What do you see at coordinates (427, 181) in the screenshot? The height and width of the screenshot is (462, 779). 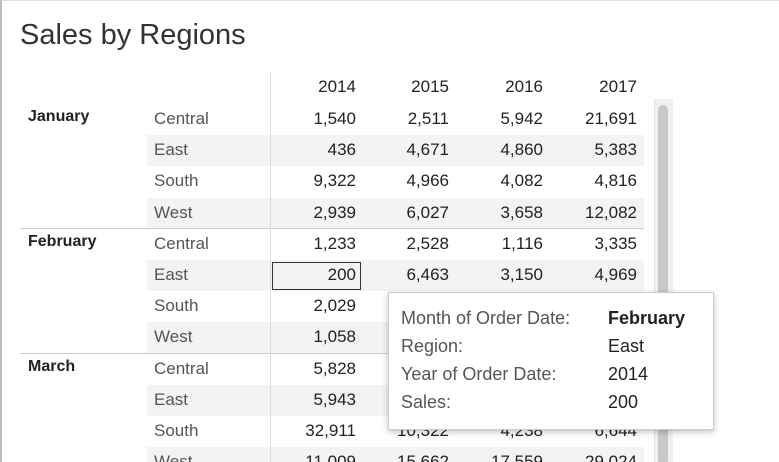 I see `sales-cell: 4,966` at bounding box center [427, 181].